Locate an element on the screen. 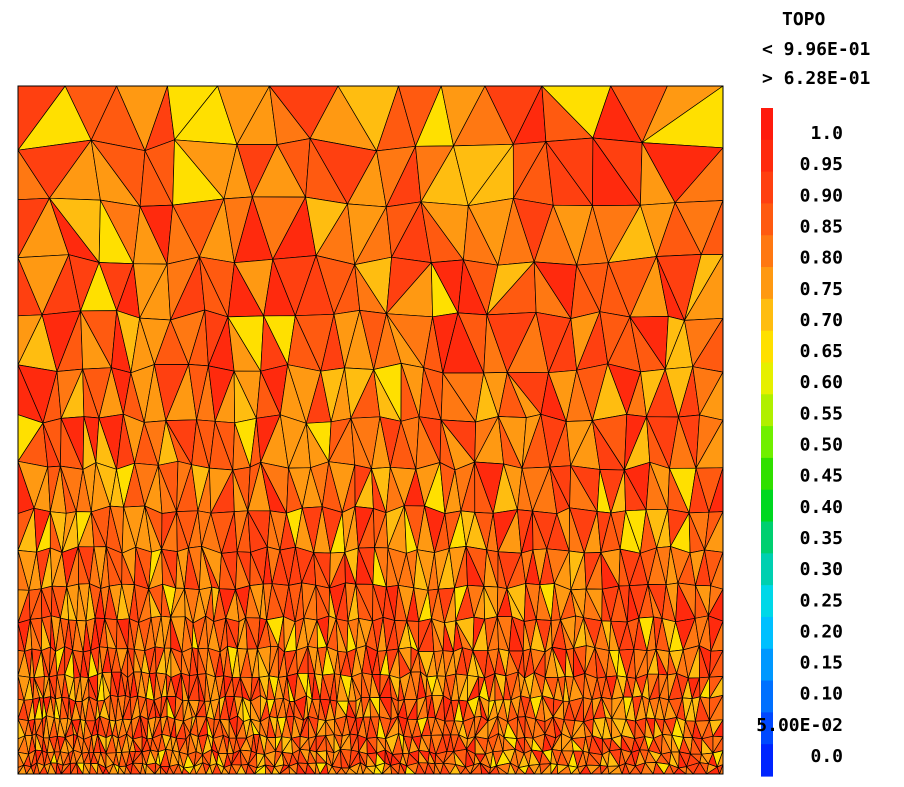 The width and height of the screenshot is (904, 787). colorbar-tick-label: 0.75 is located at coordinates (821, 289).